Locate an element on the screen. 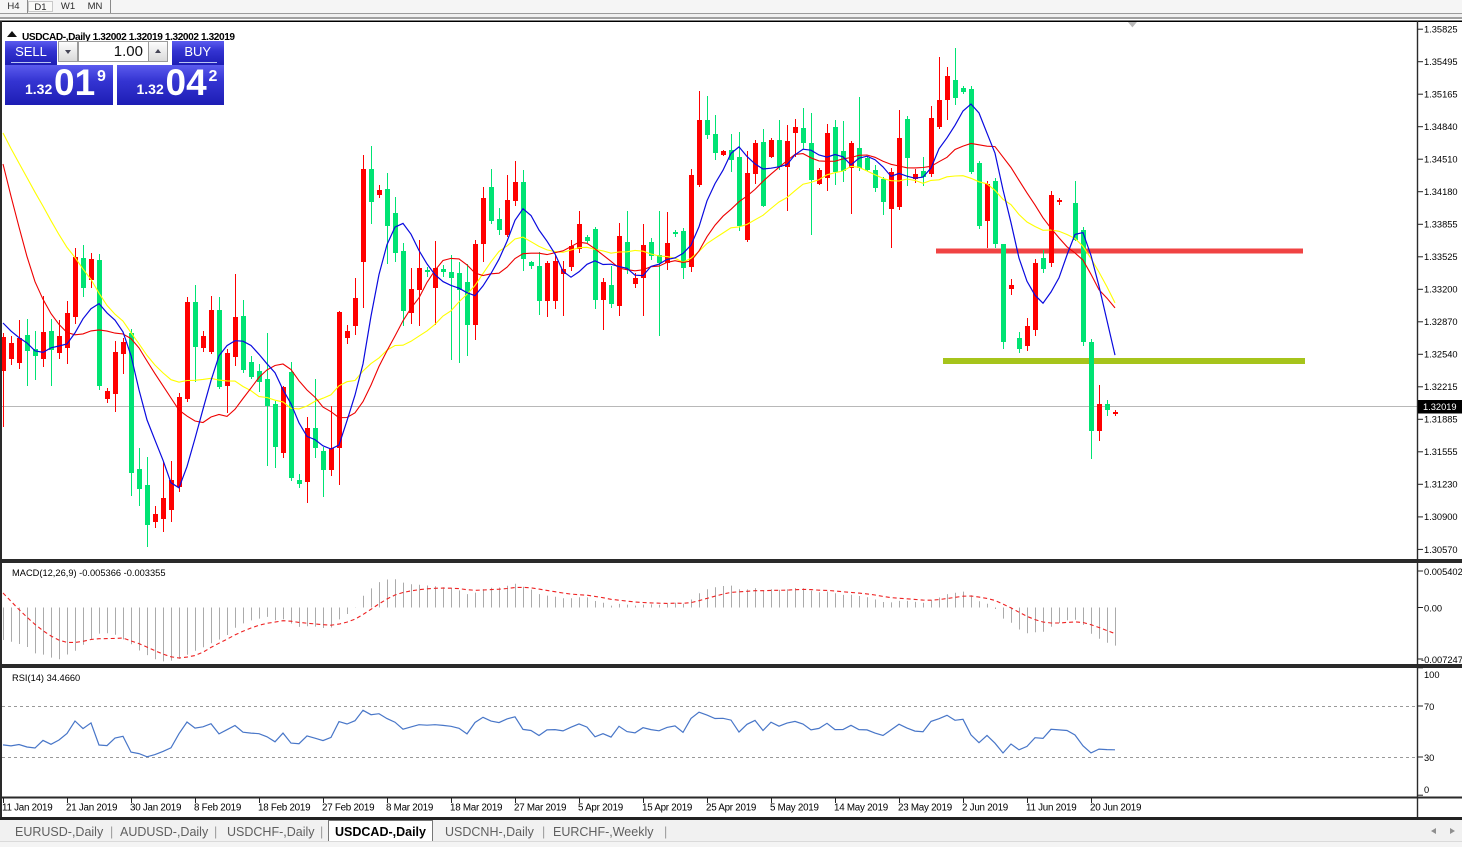 Image resolution: width=1462 pixels, height=849 pixels. svg-text: 1.32540 is located at coordinates (1441, 355).